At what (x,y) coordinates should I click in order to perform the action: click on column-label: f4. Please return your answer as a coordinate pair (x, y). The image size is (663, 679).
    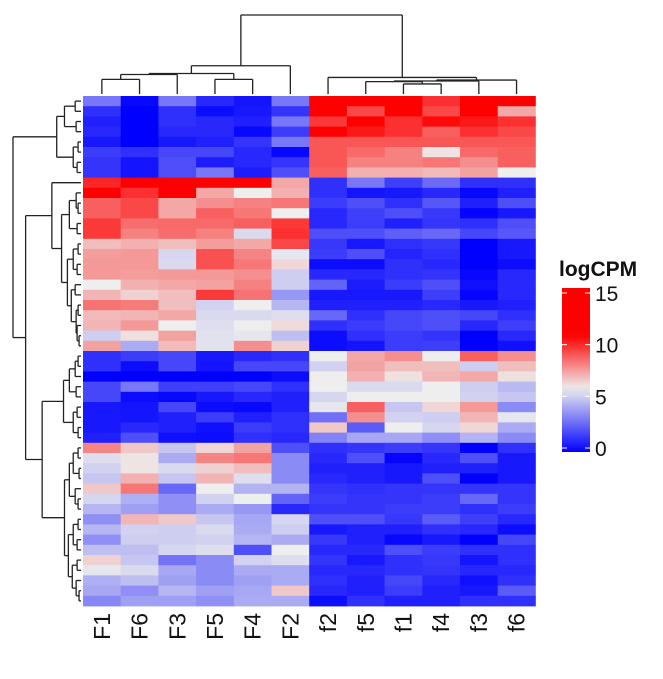
    Looking at the image, I should click on (441, 622).